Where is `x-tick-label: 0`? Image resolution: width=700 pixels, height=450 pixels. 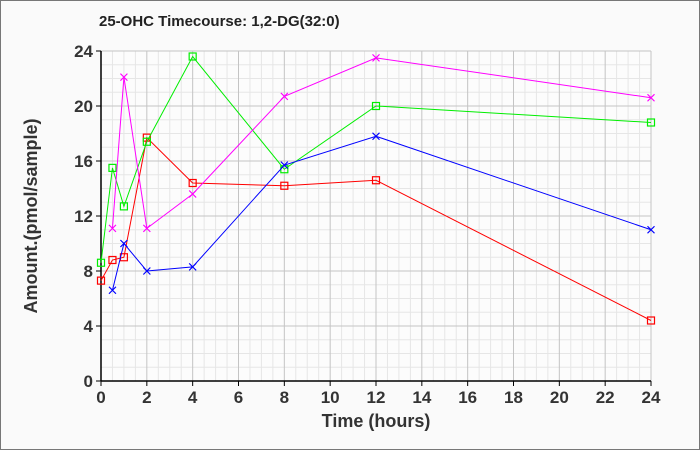
x-tick-label: 0 is located at coordinates (100, 397).